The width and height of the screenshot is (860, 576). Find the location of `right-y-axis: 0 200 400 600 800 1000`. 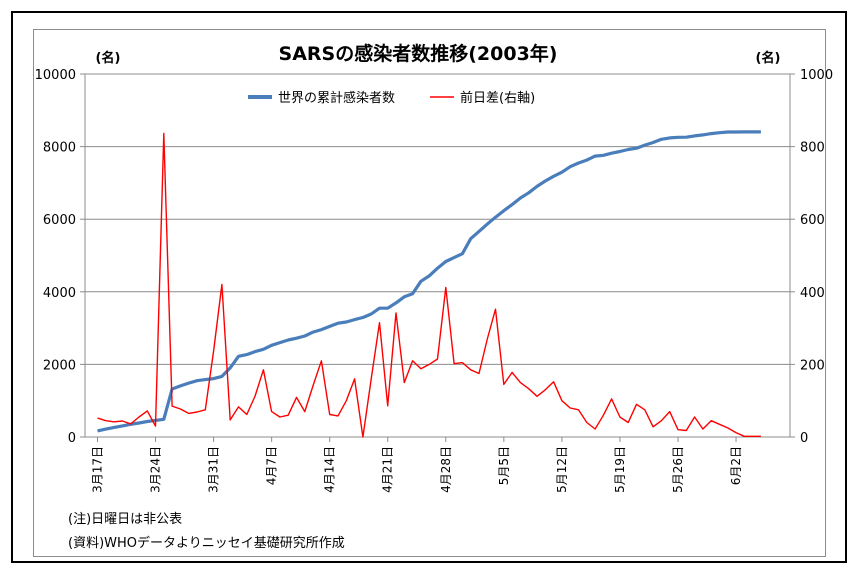

right-y-axis: 0 200 400 600 800 1000 is located at coordinates (811, 257).